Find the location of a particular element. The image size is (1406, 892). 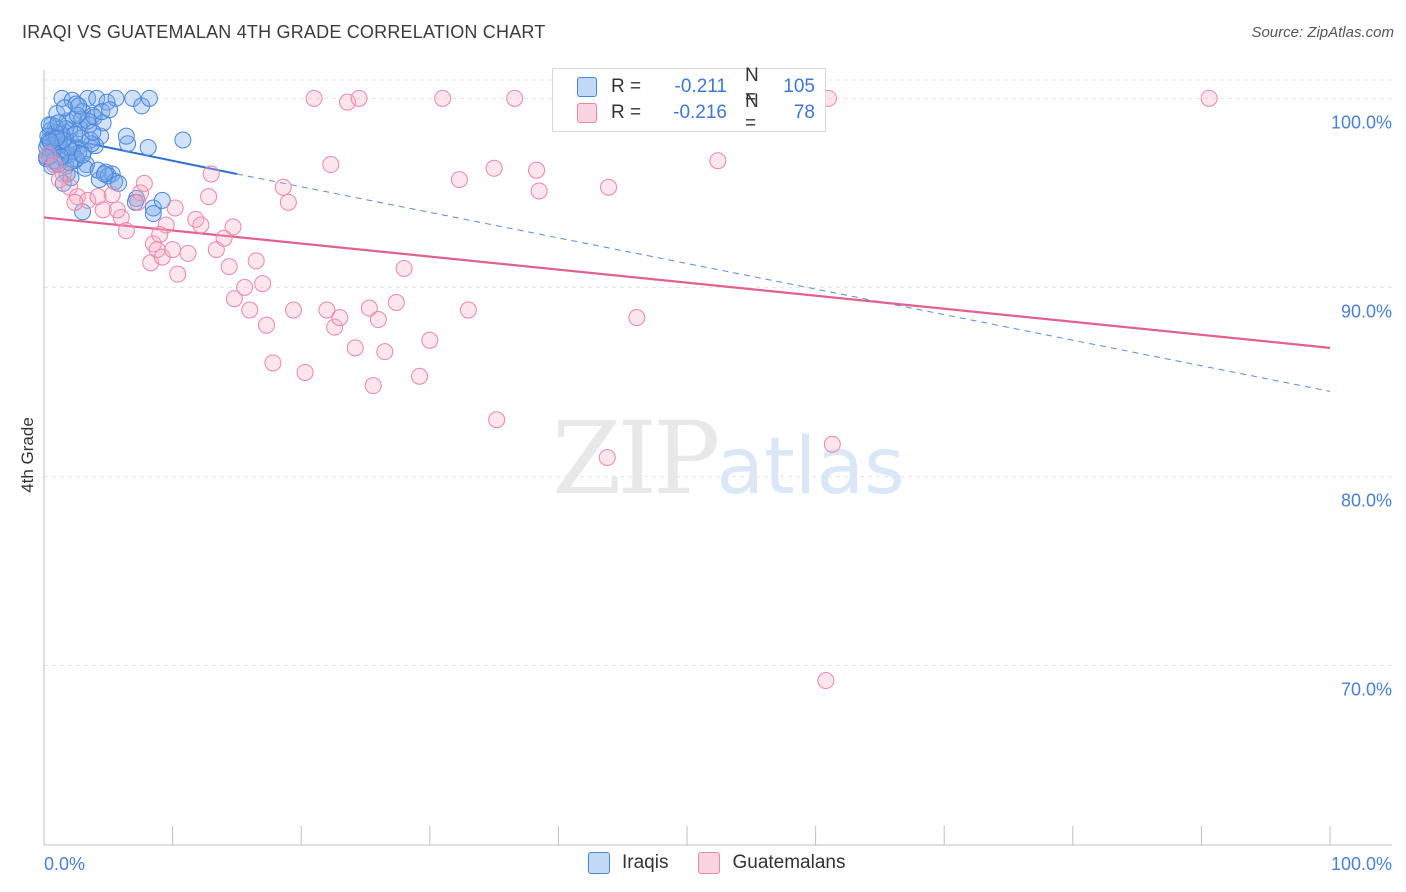

iraqi-points is located at coordinates (115, 156).